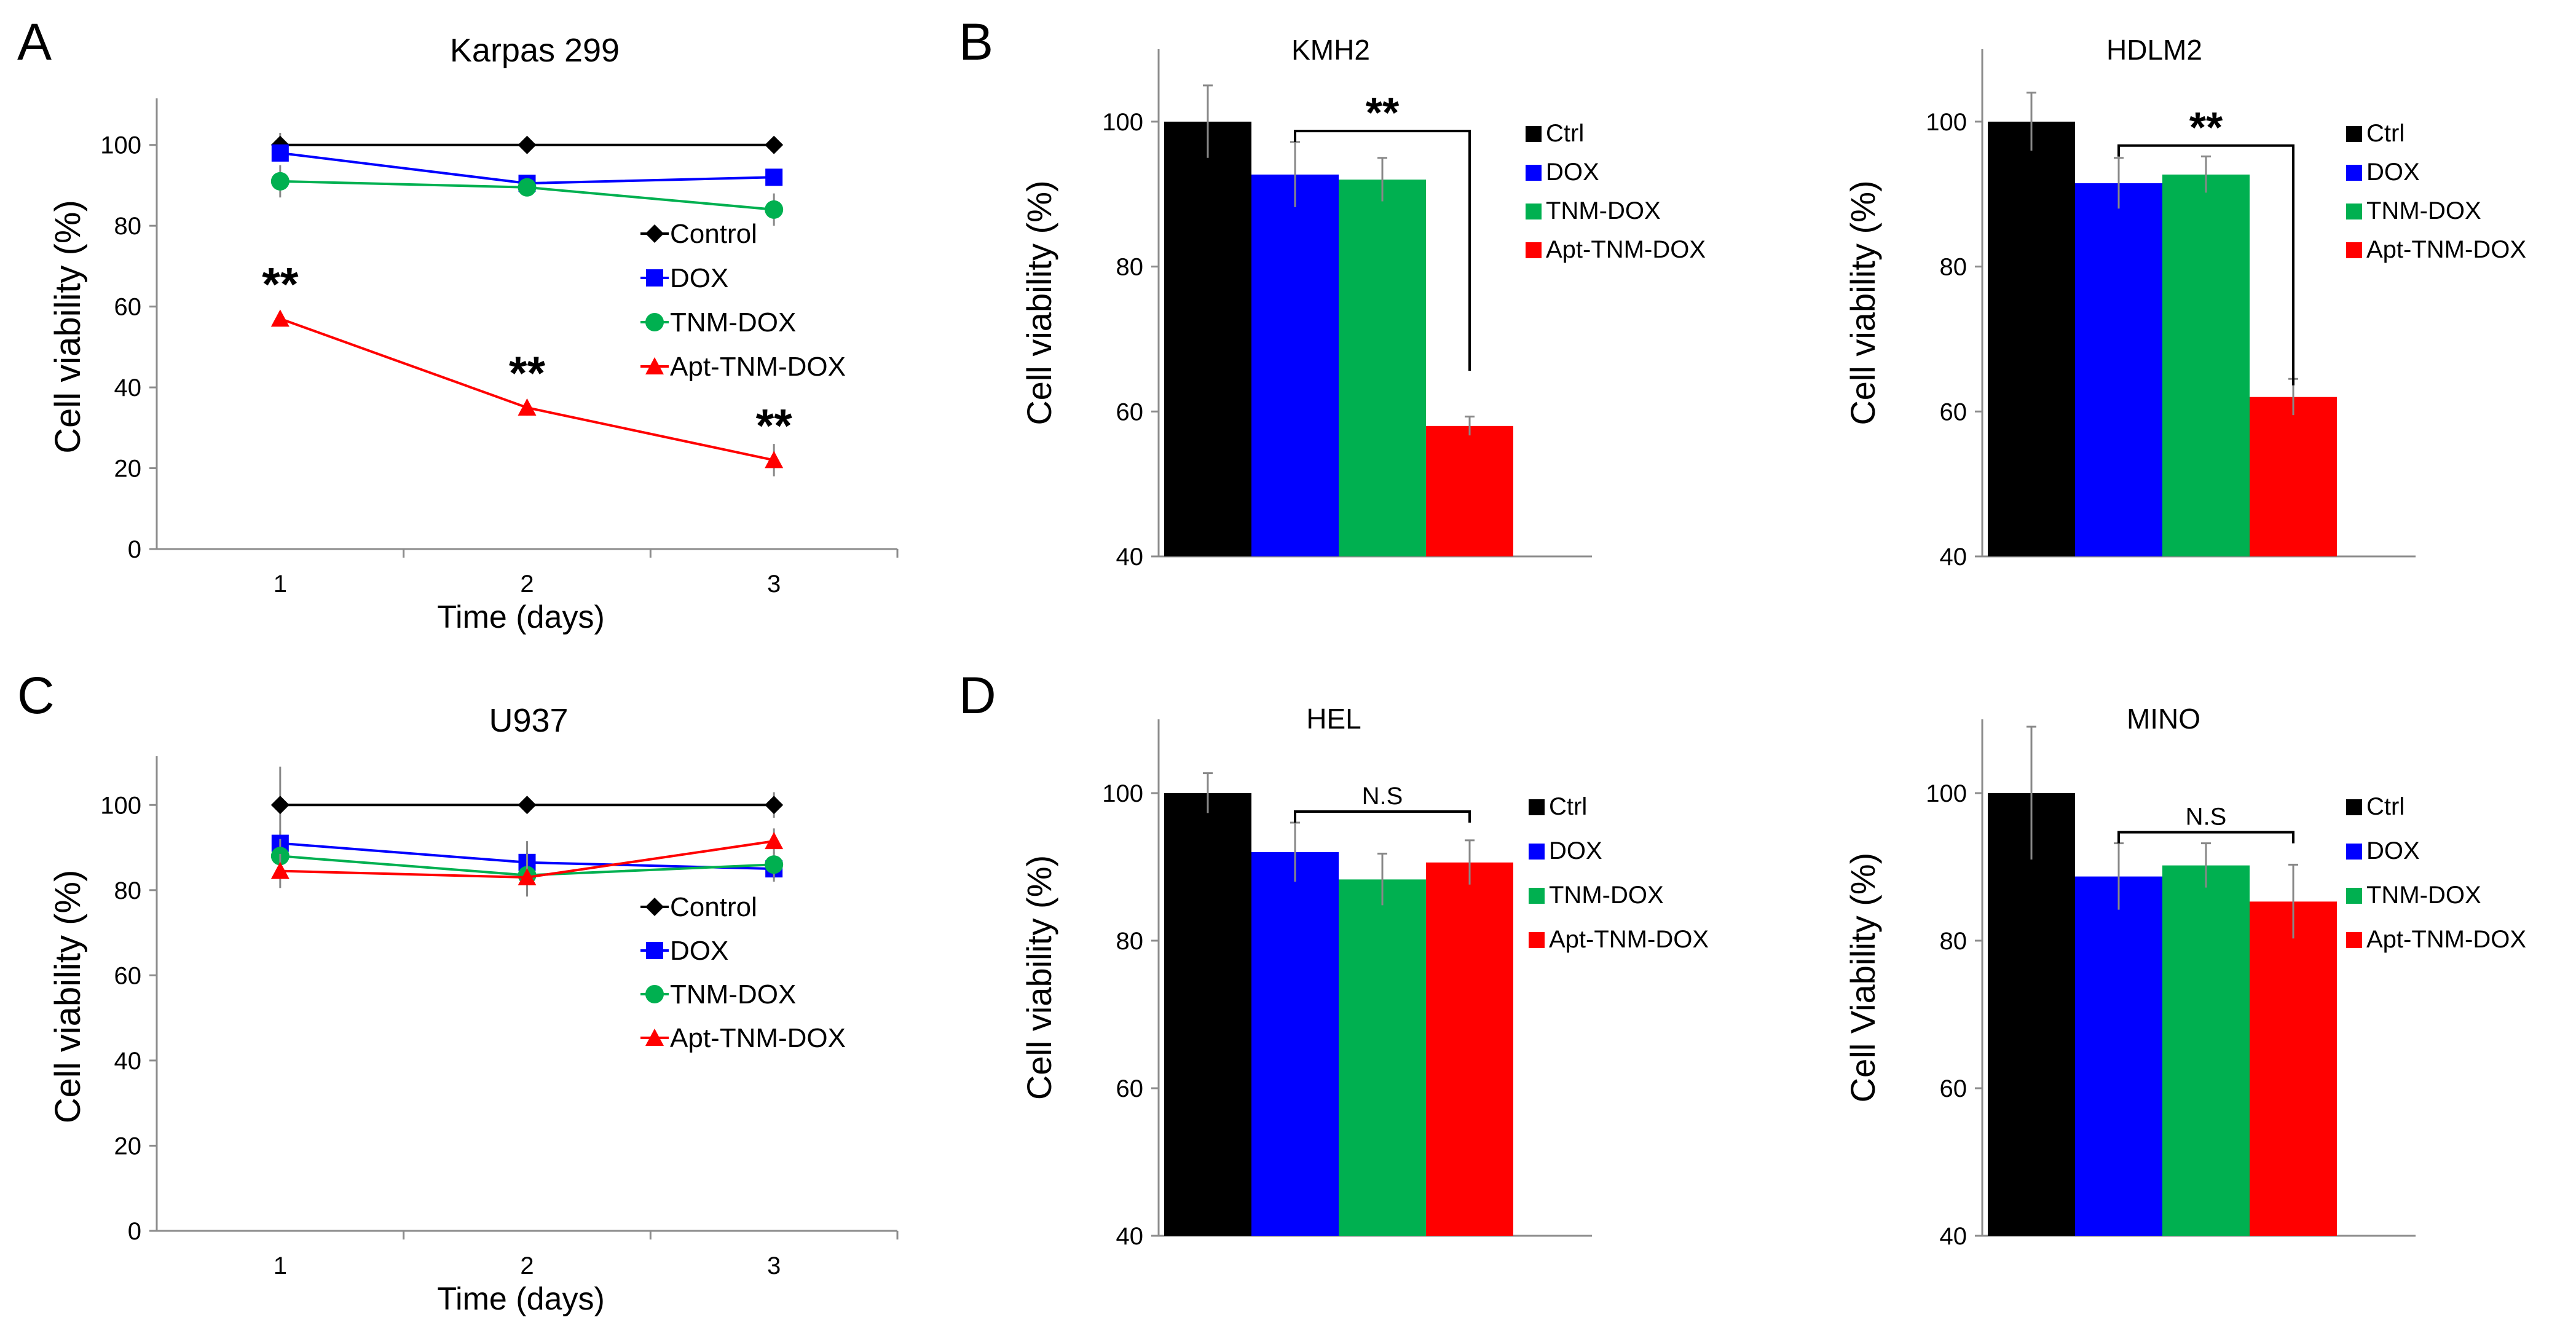 This screenshot has width=2576, height=1336. What do you see at coordinates (280, 1266) in the screenshot?
I see `x-tick-label: 1` at bounding box center [280, 1266].